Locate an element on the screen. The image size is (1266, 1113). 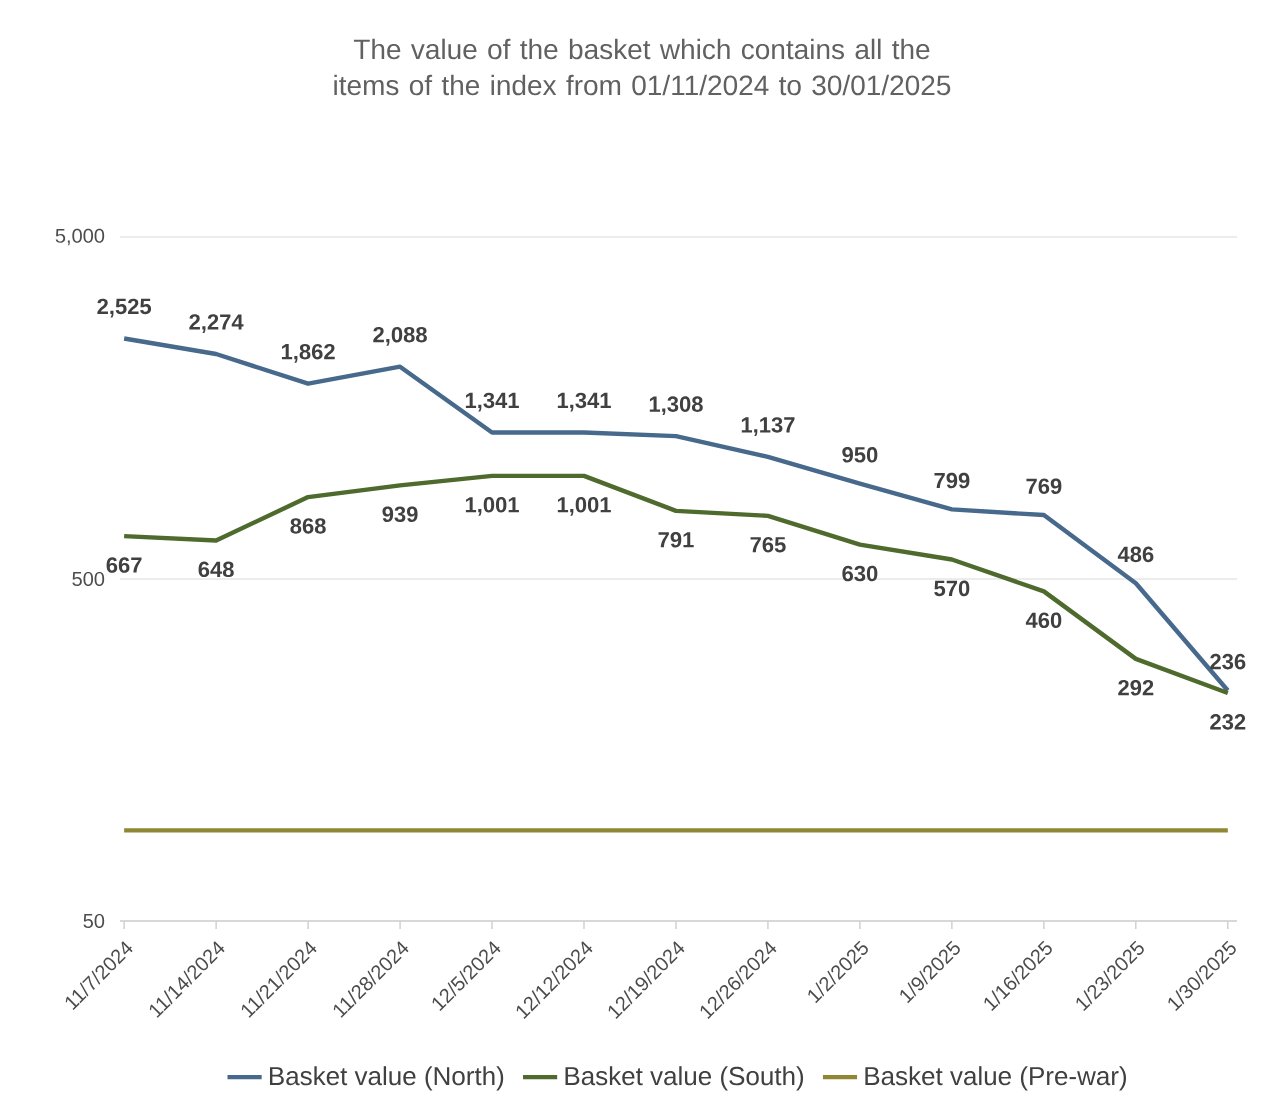
data-label: 1,862 is located at coordinates (308, 353).